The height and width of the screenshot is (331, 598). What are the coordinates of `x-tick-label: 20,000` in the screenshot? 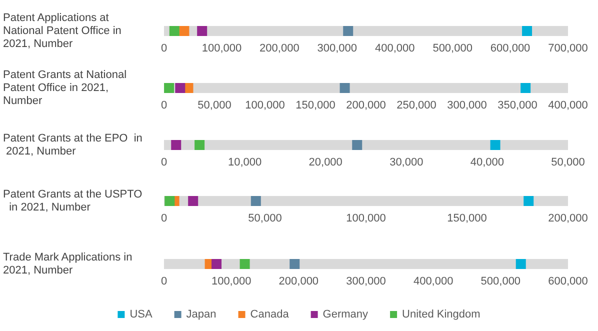 It's located at (325, 162).